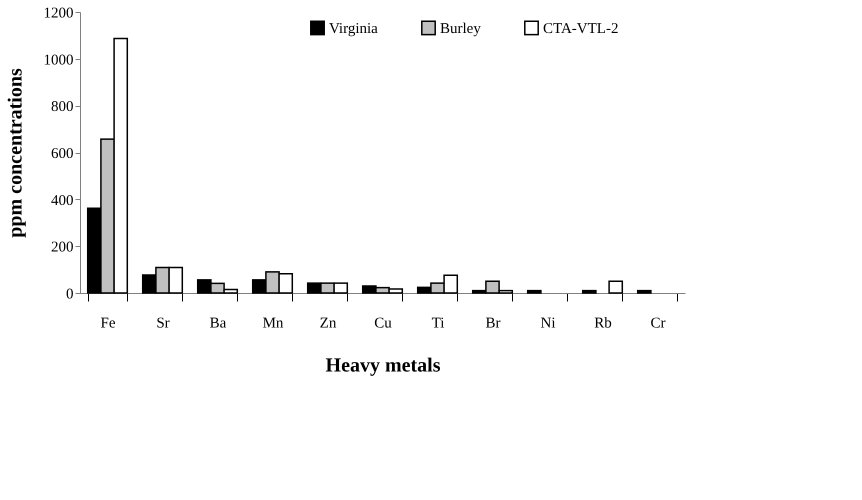 This screenshot has height=500, width=862. What do you see at coordinates (163, 324) in the screenshot?
I see `x-tick-label: Sr` at bounding box center [163, 324].